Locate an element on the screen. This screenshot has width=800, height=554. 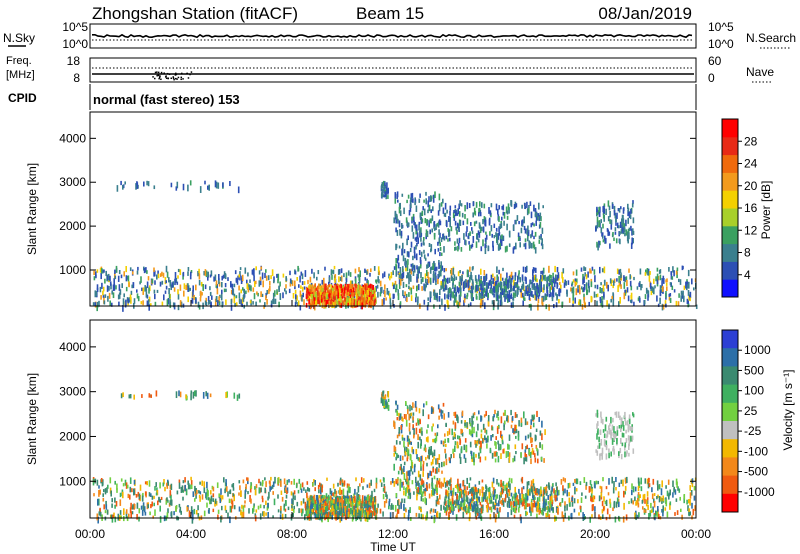
nave-dip-dot is located at coordinates (158, 72).